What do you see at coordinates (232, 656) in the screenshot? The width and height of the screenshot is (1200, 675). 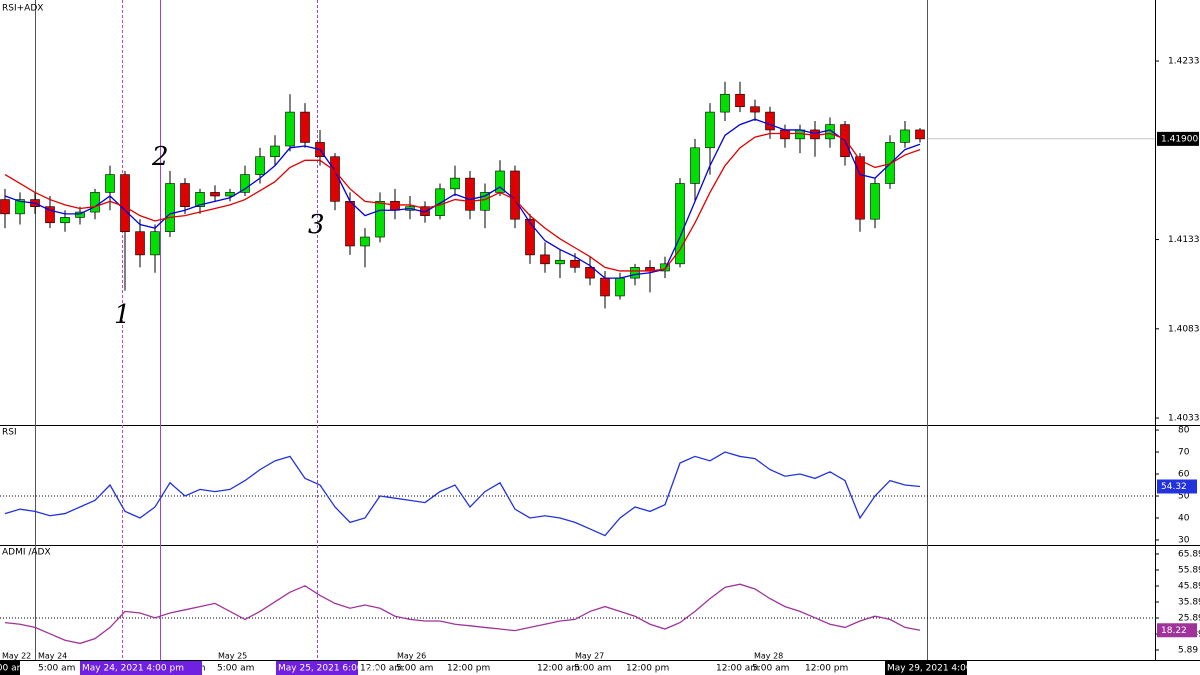 I see `day-label: May 25` at bounding box center [232, 656].